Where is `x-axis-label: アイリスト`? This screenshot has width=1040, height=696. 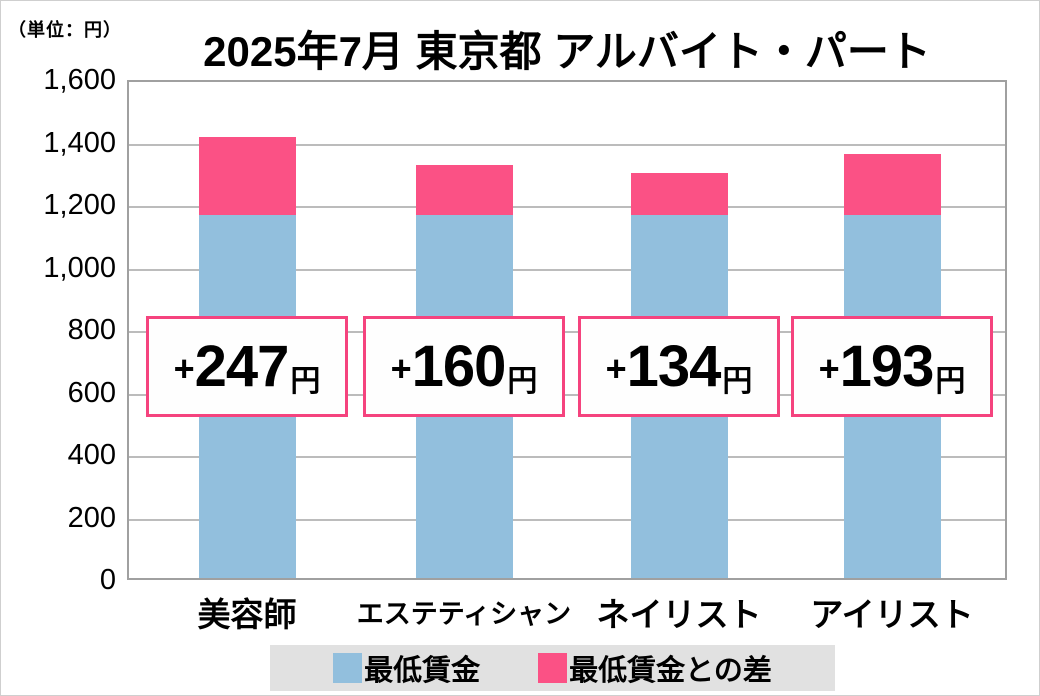 x-axis-label: アイリスト is located at coordinates (892, 614).